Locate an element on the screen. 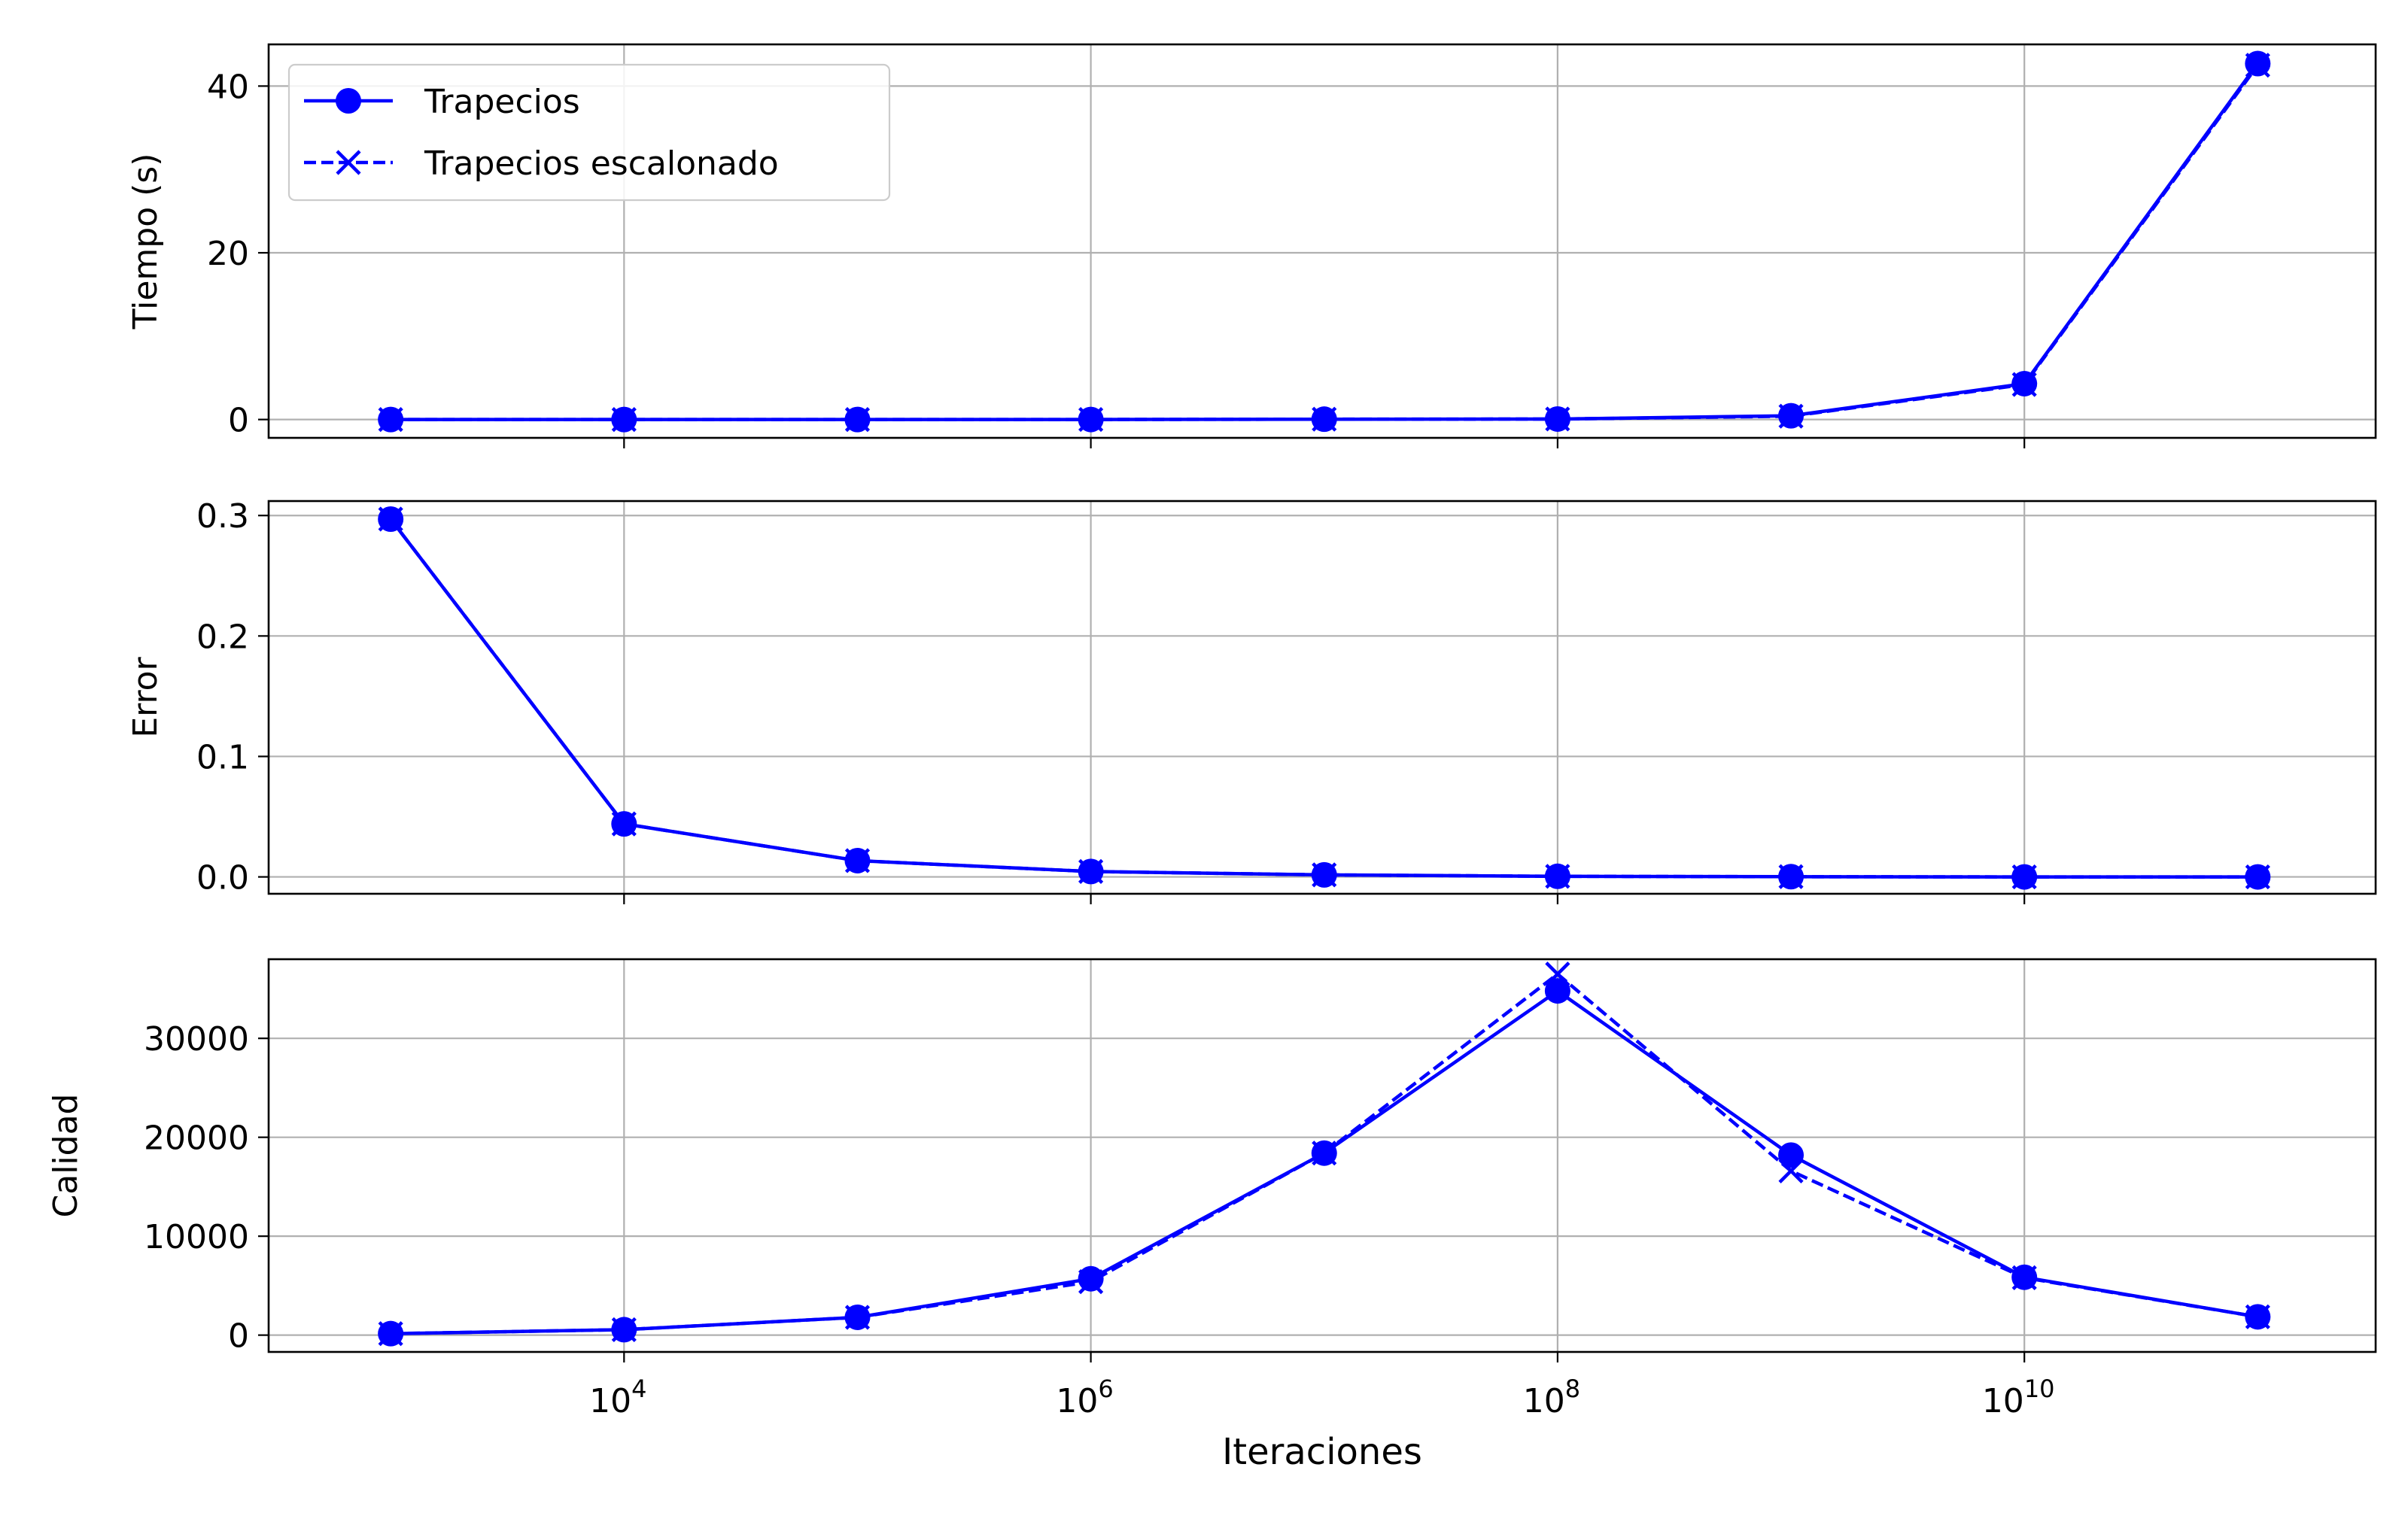  y-tick-label: 0.0 is located at coordinates (222, 878).